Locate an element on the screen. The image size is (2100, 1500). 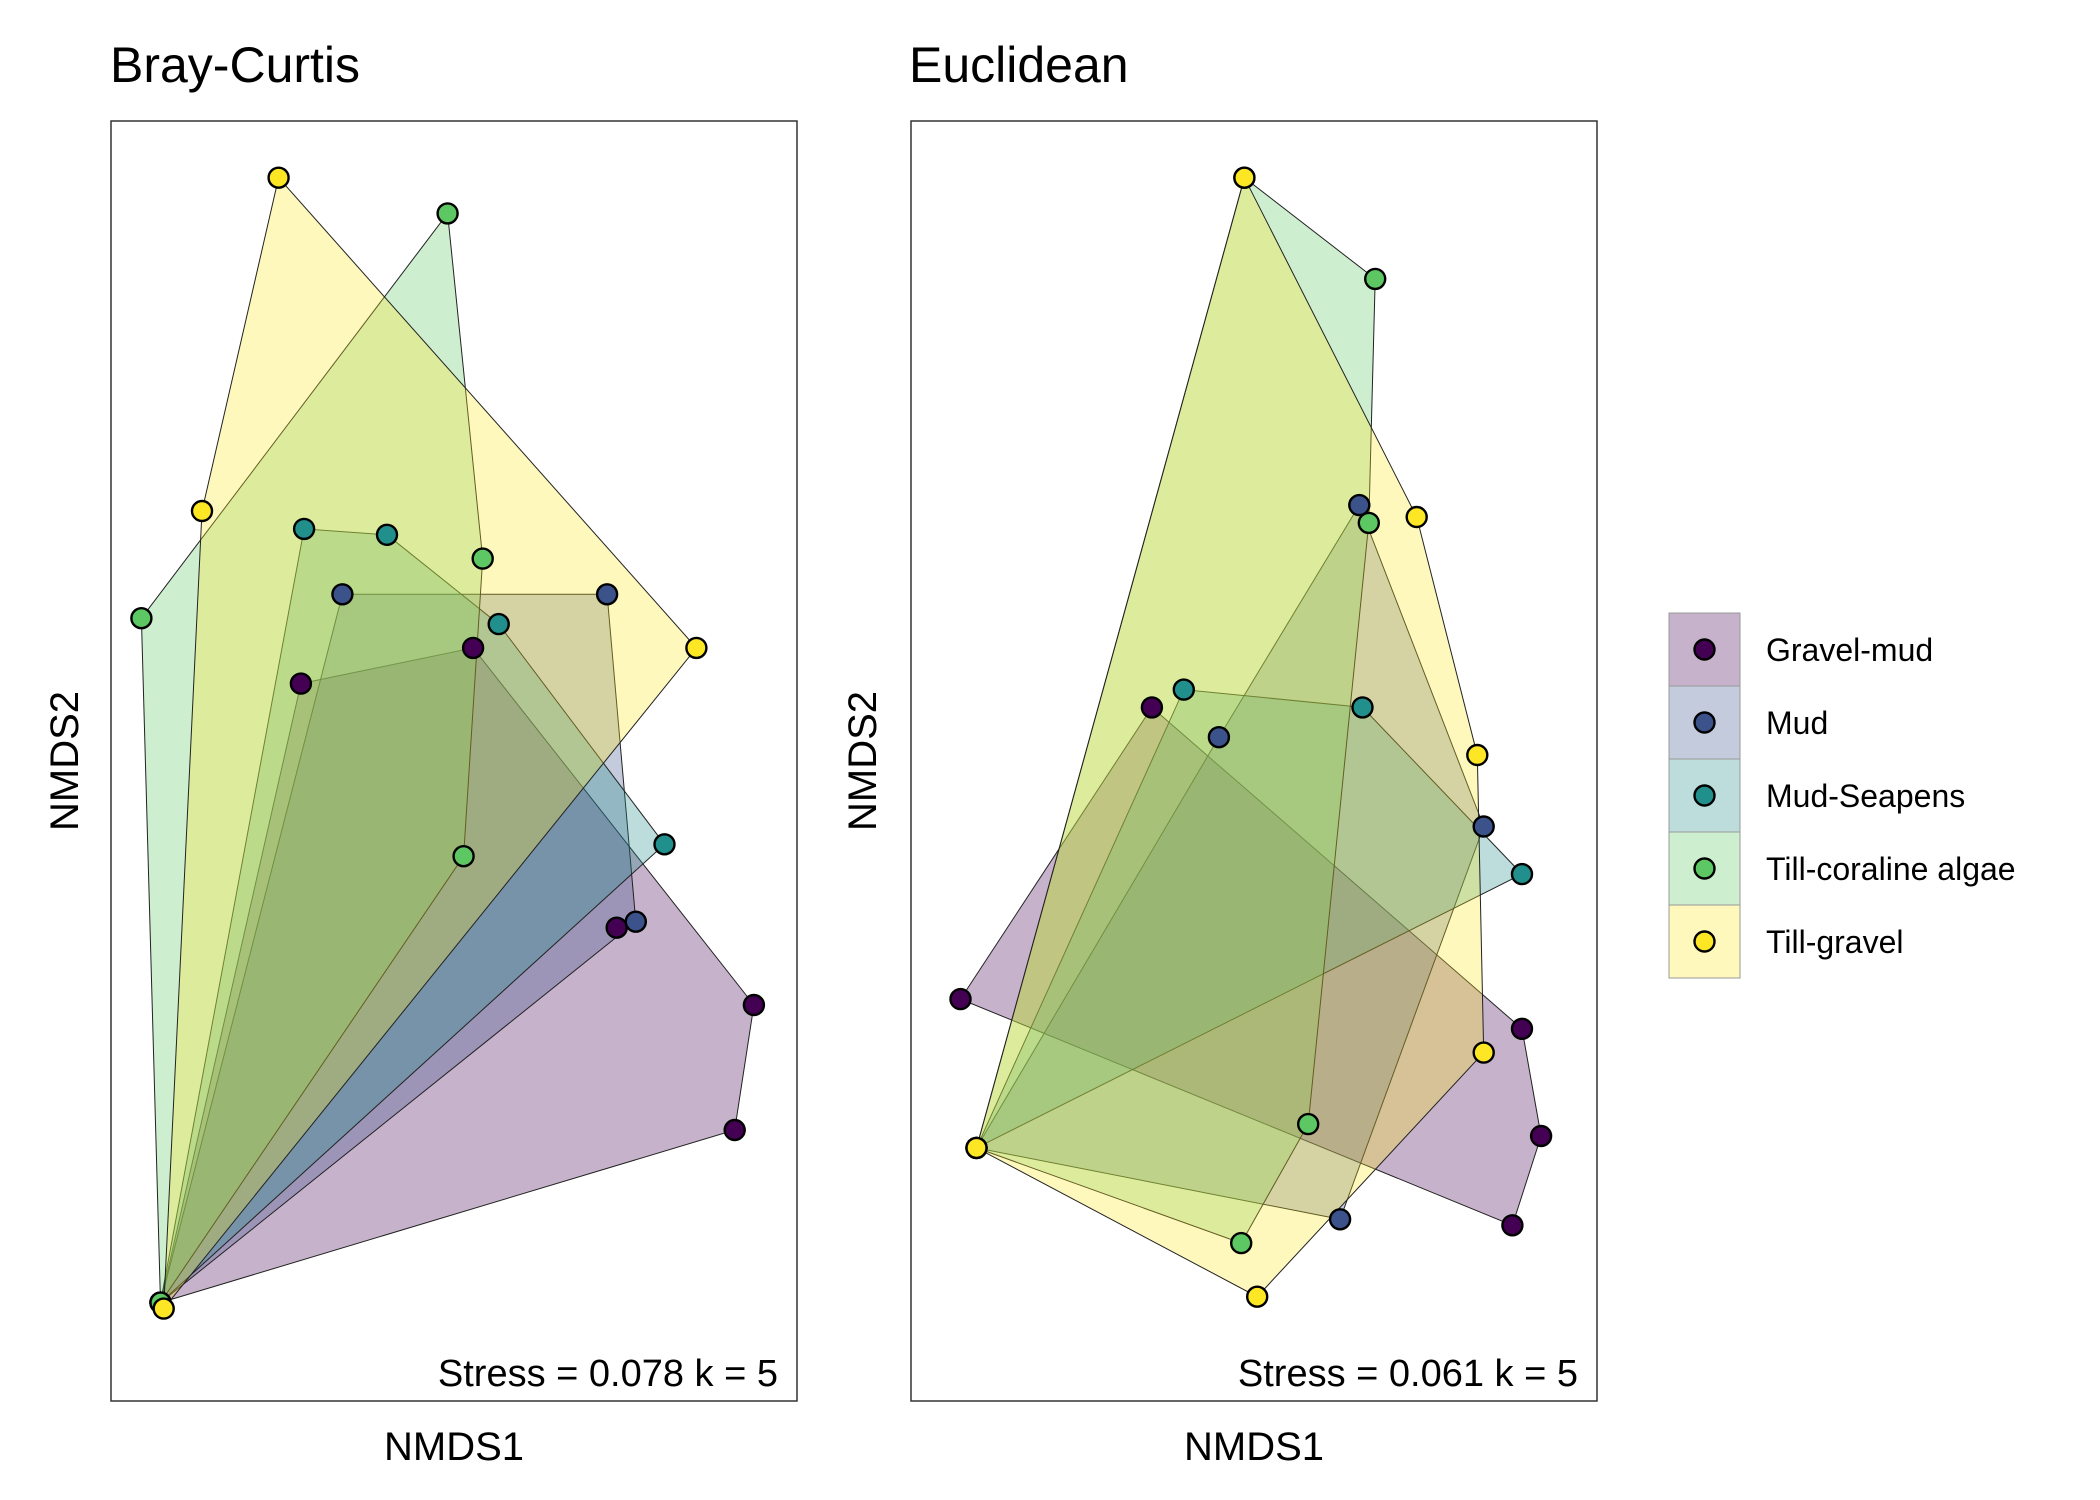
hull-mud is located at coordinates (1230, 861).